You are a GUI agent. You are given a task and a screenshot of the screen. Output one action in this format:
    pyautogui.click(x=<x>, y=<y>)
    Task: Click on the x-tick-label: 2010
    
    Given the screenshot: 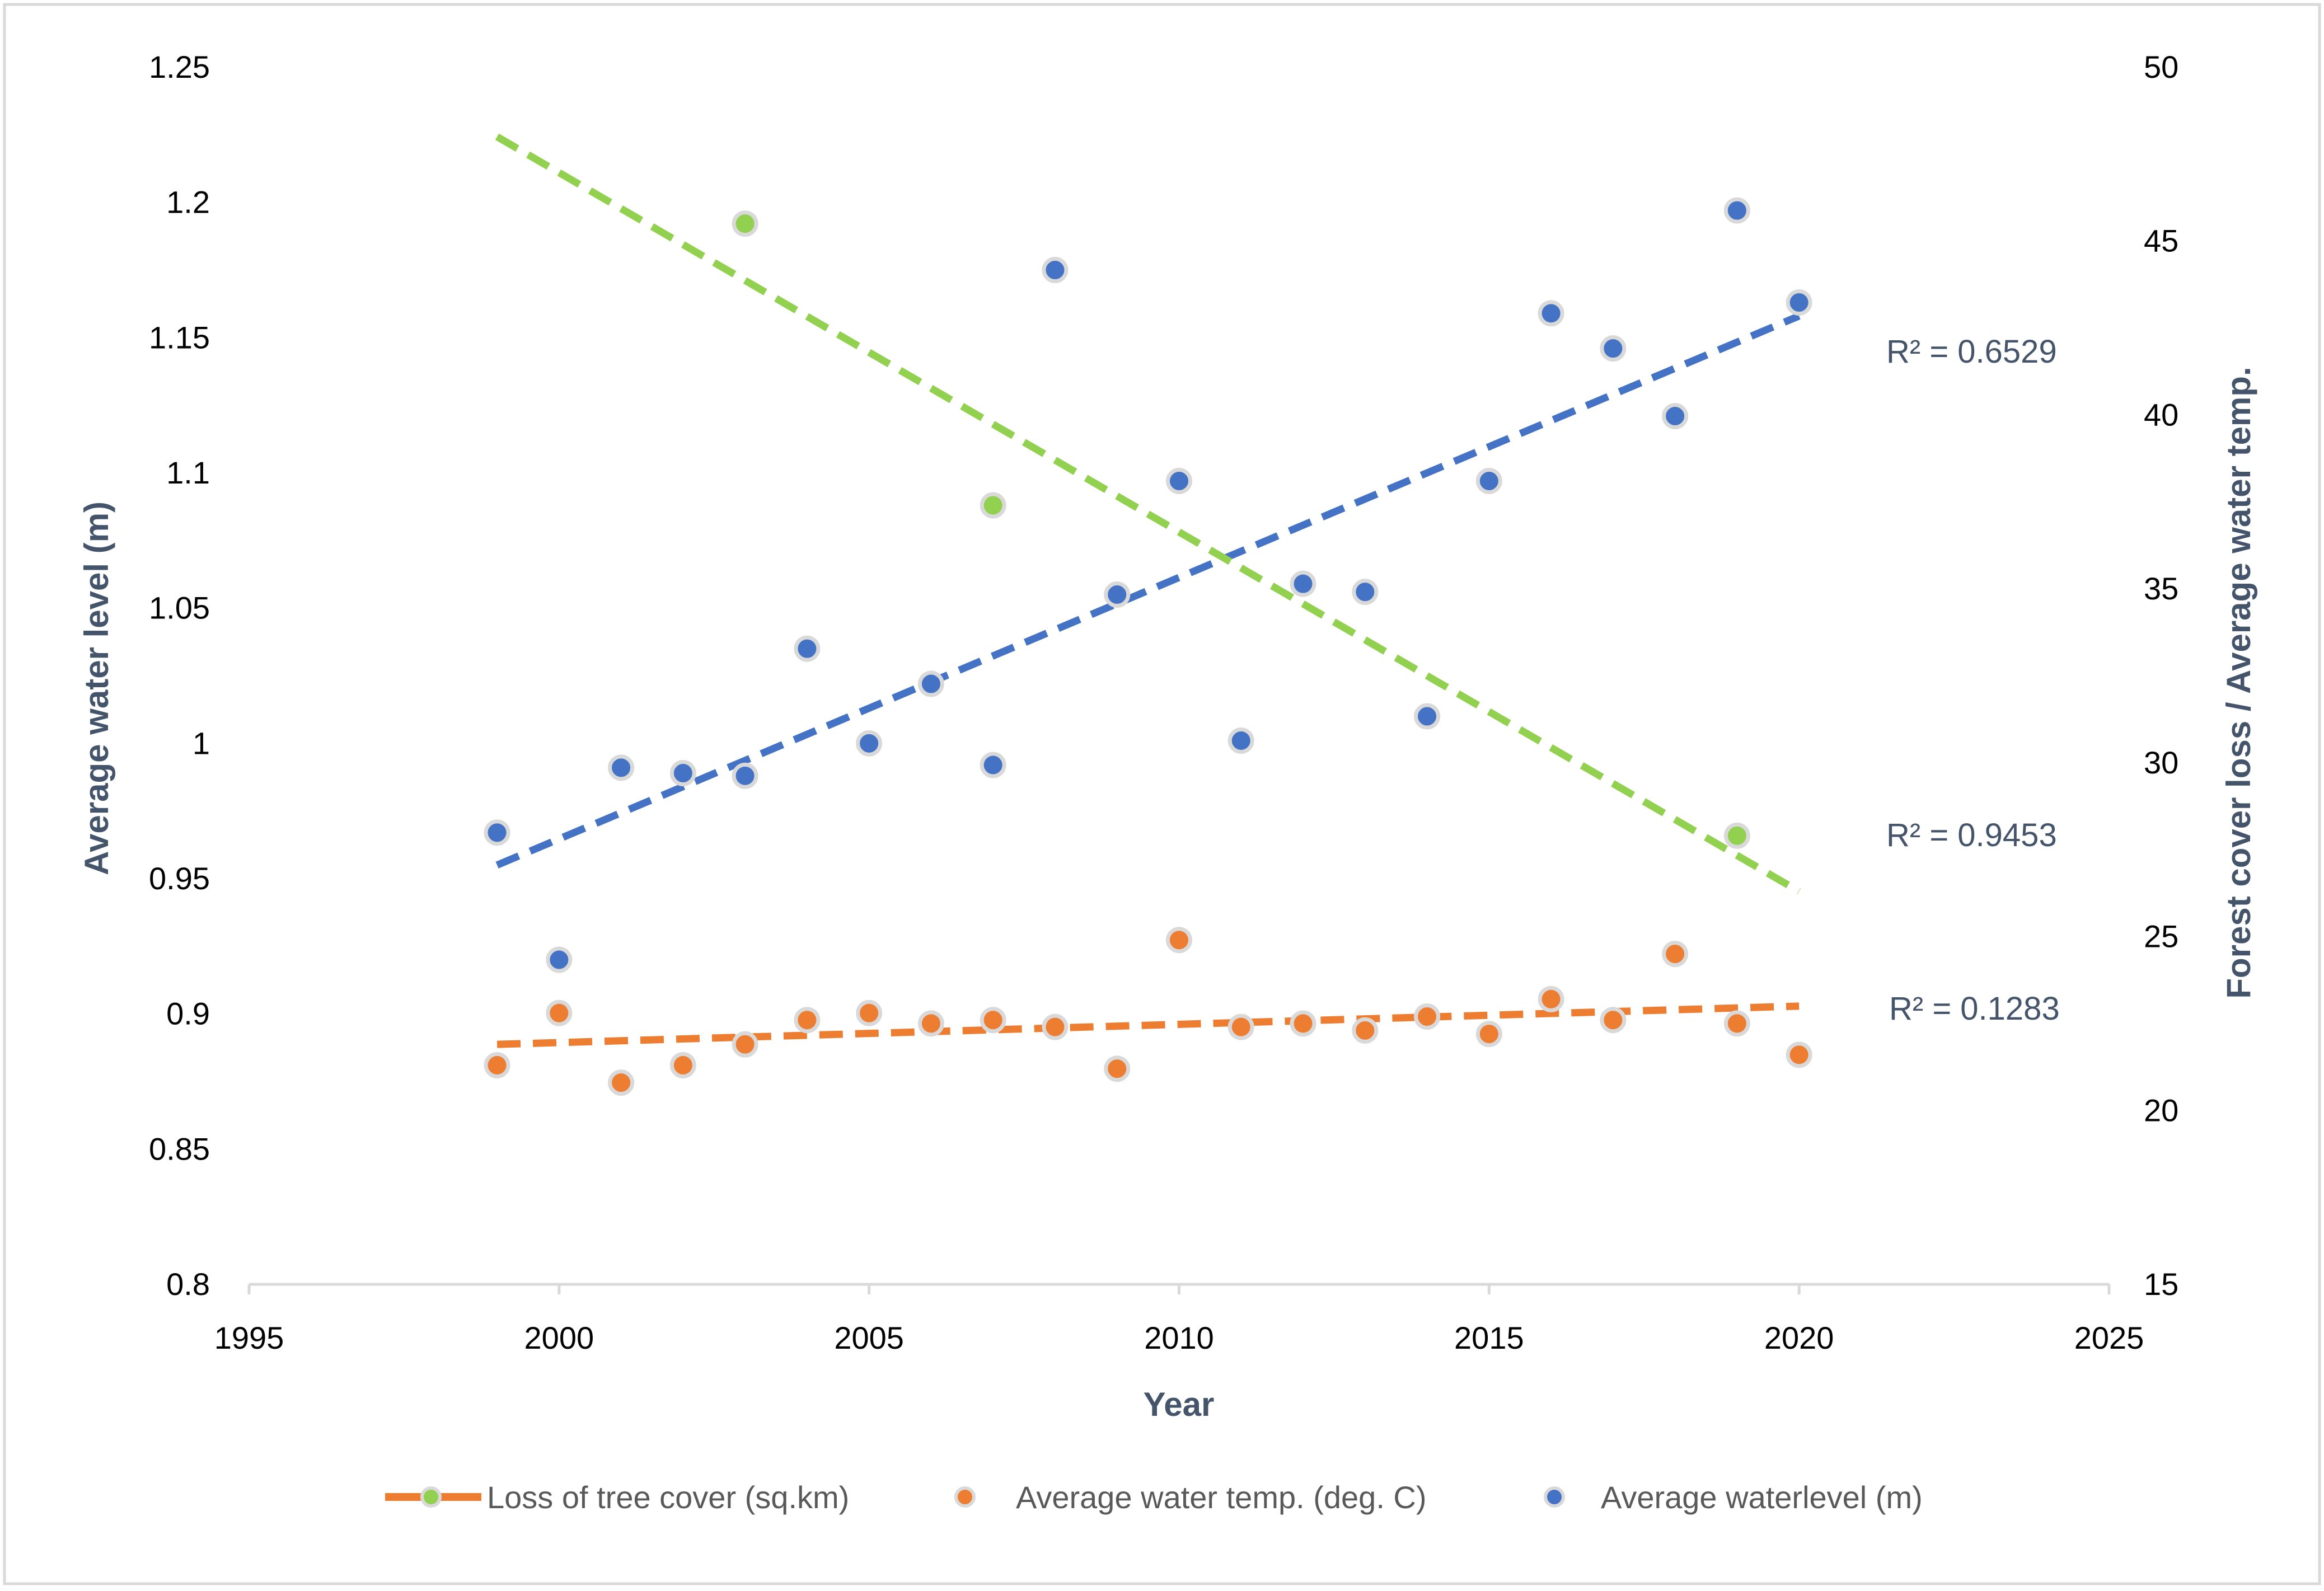 What is the action you would take?
    pyautogui.click(x=1179, y=1337)
    